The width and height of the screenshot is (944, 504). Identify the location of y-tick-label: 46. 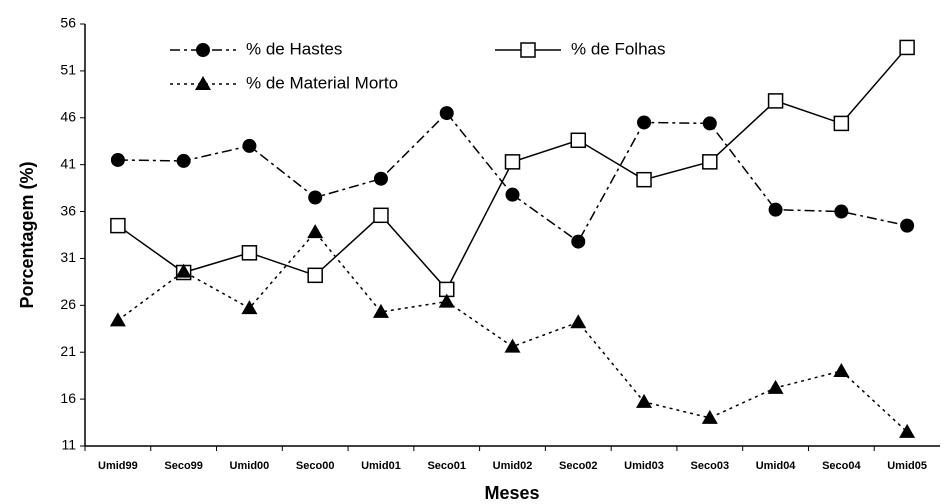
(68, 116).